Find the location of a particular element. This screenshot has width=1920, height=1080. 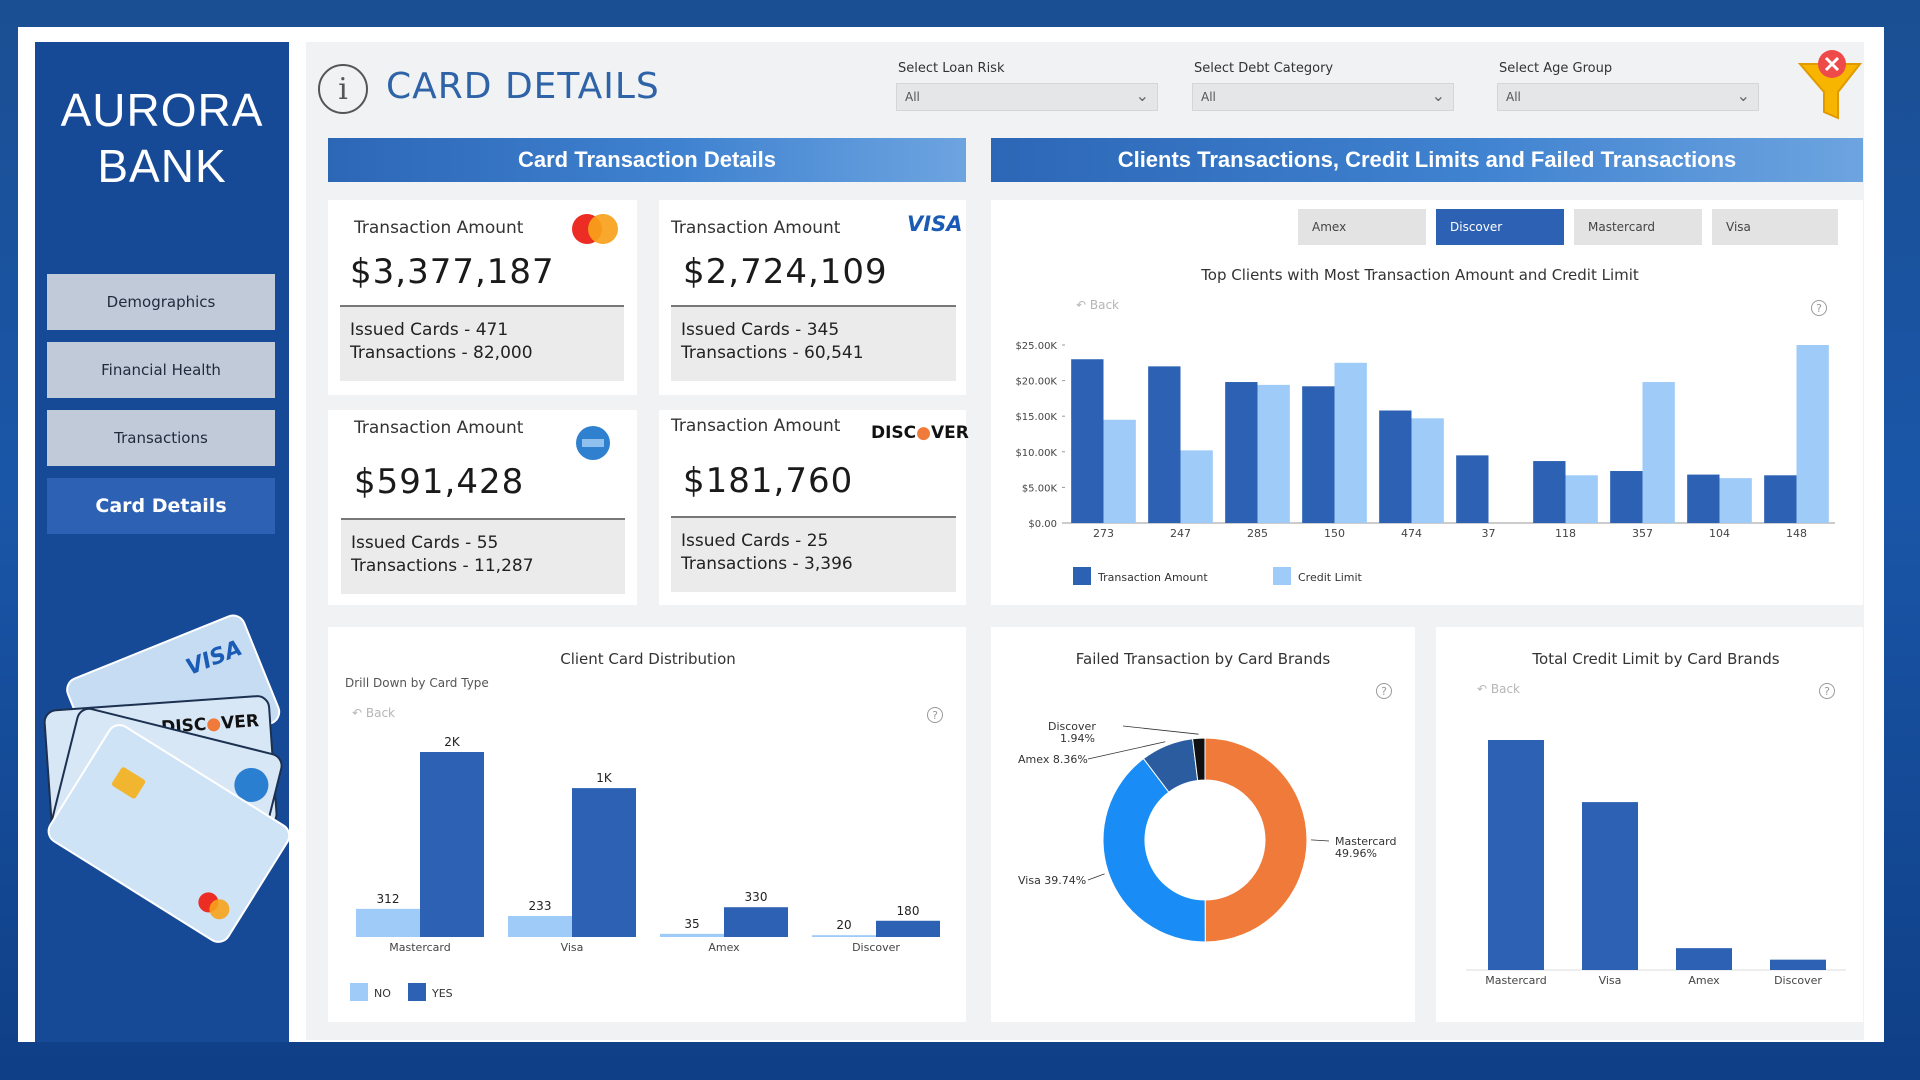

y-tick-label: $25.00K is located at coordinates (1036, 346).